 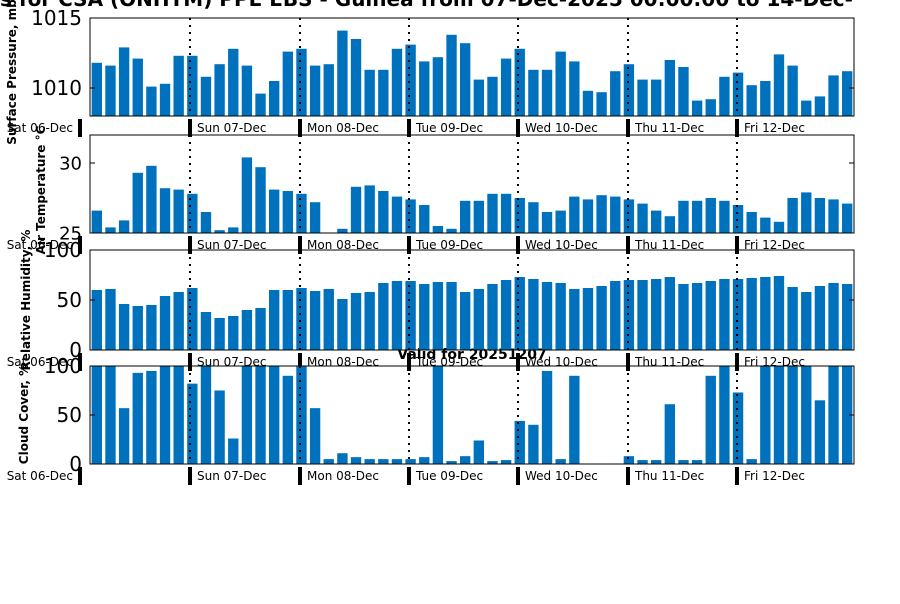 I want to click on day-label: Sat 06-Dec, so click(x=40, y=362).